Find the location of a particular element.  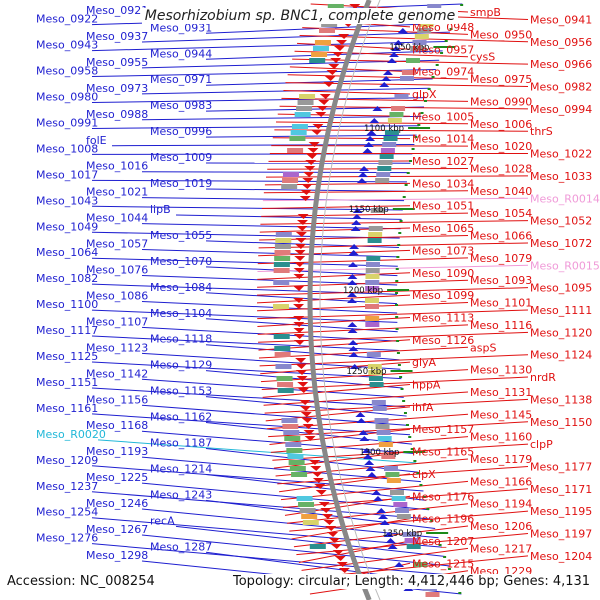

gene-label-left: Meso_1008 is located at coordinates (67, 148).